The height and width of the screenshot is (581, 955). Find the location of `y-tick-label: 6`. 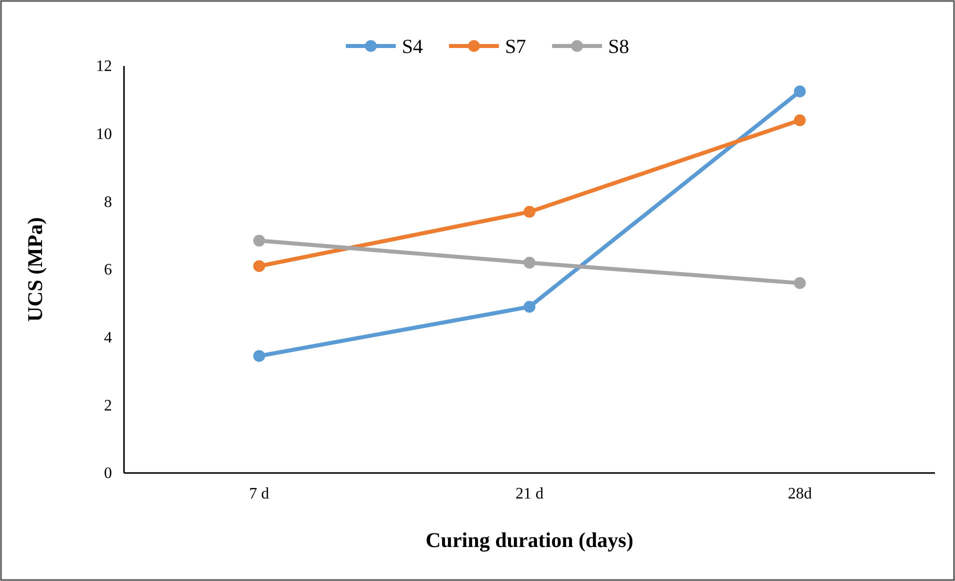

y-tick-label: 6 is located at coordinates (108, 270).